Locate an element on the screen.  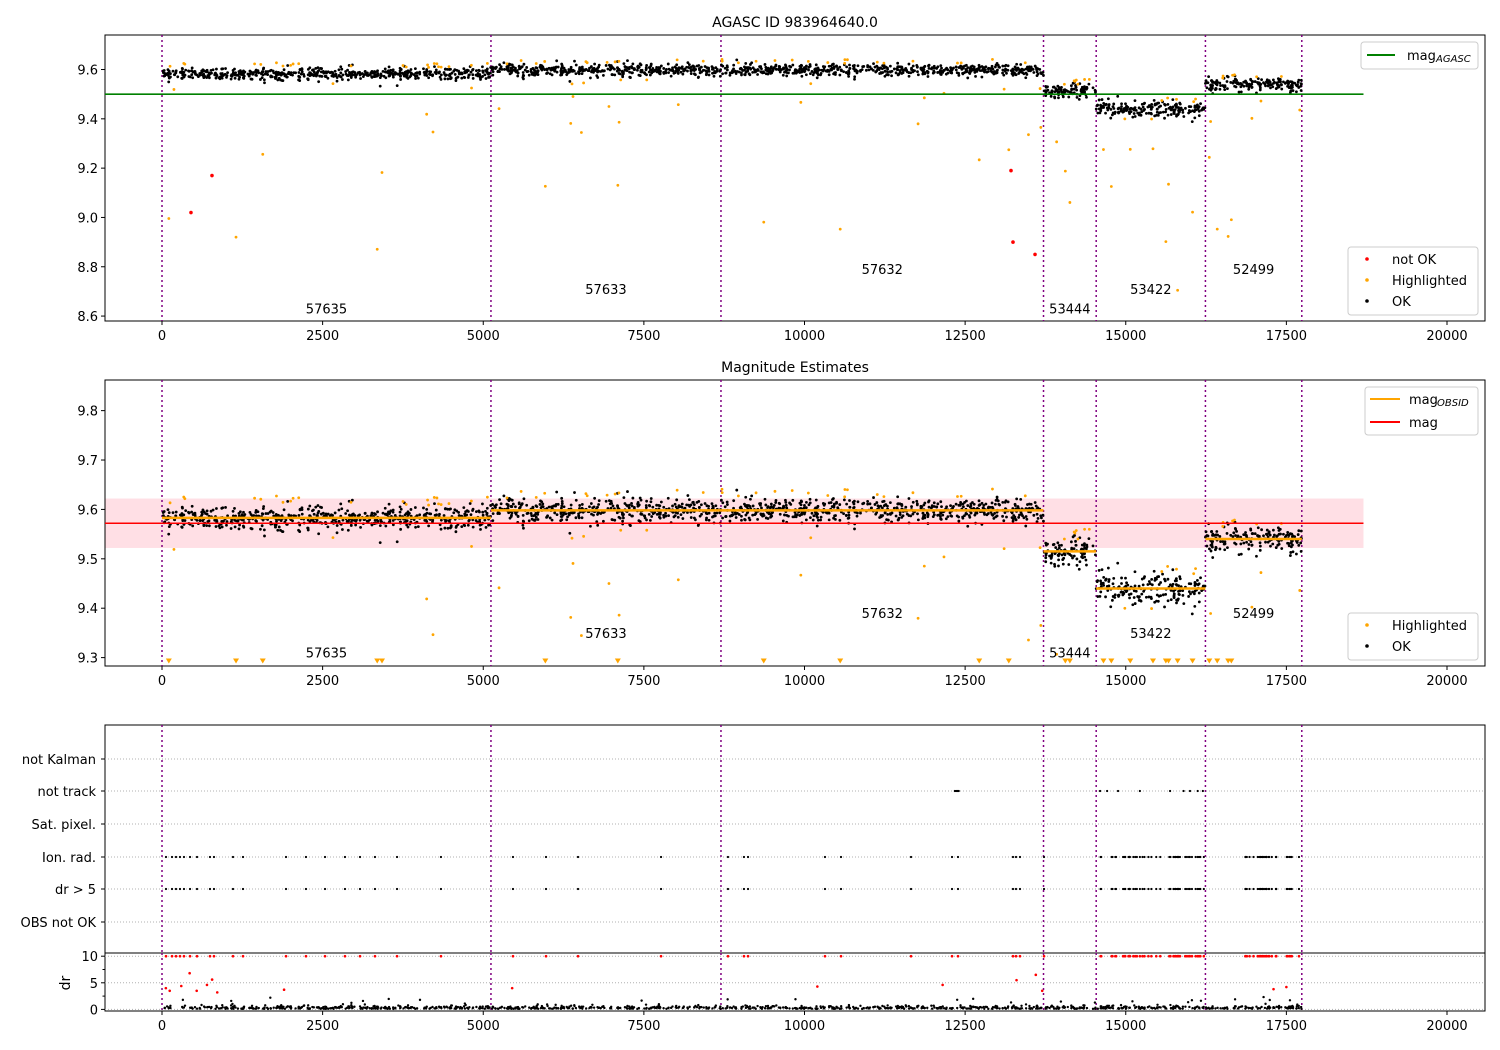
category-label: dr > 5 is located at coordinates (75, 890).